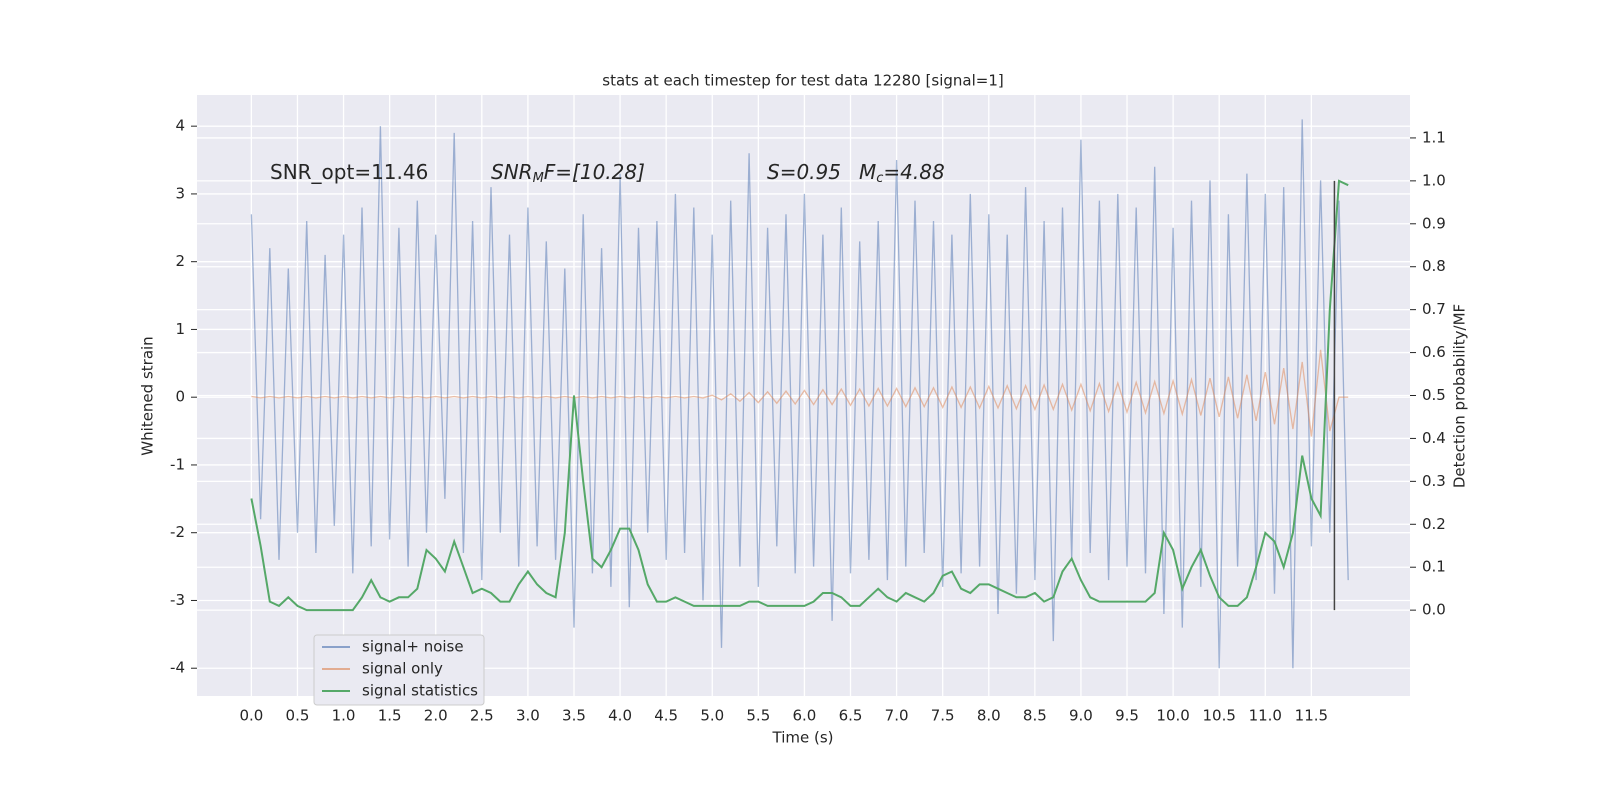 This screenshot has height=804, width=1600. I want to click on y-tick-label: -2, so click(177, 532).